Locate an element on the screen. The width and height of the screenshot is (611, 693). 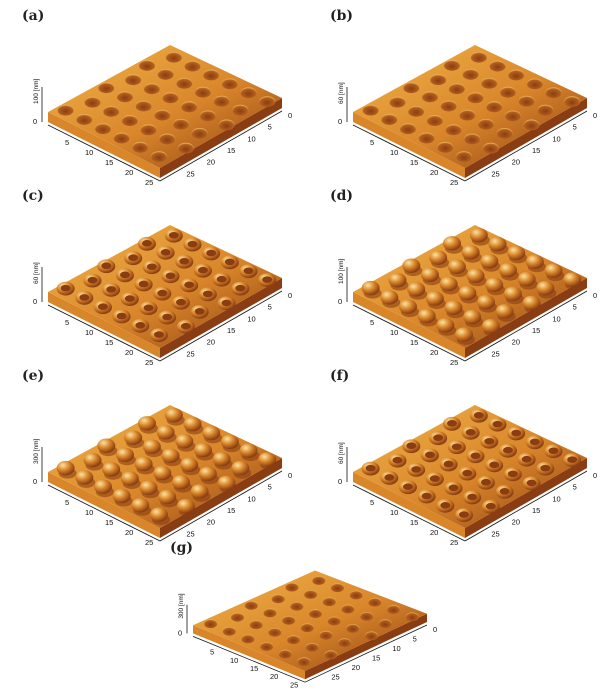
y-axis-line is located at coordinates (221, 146).